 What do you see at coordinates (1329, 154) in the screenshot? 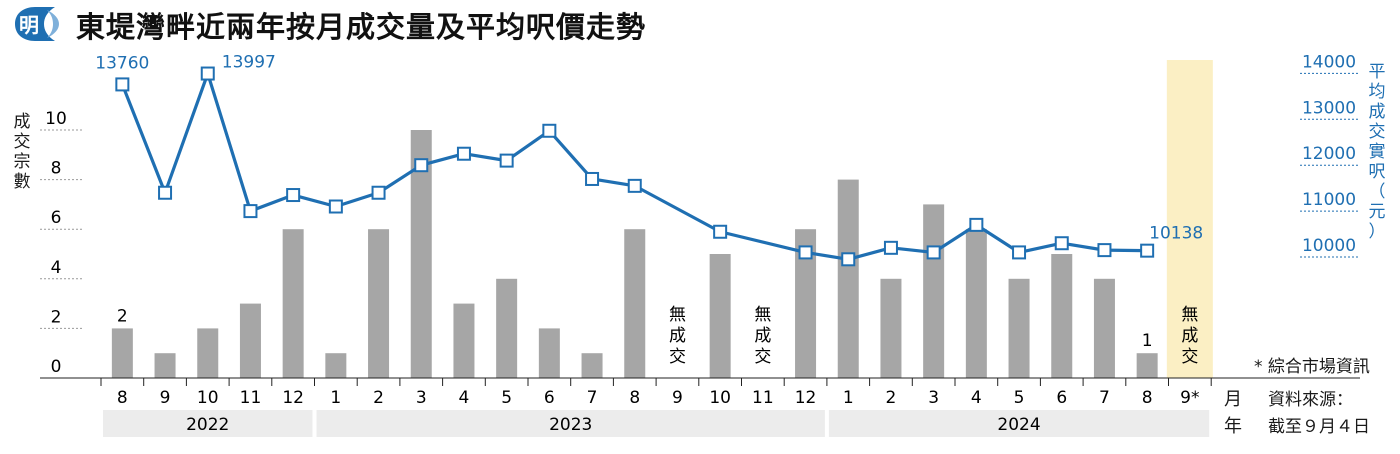
I see `right-tick-label: 12000` at bounding box center [1329, 154].